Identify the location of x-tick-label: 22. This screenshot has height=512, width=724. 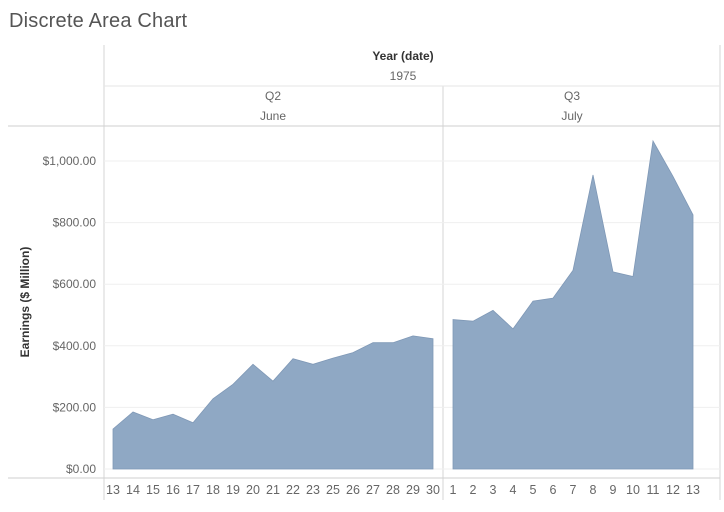
(293, 490).